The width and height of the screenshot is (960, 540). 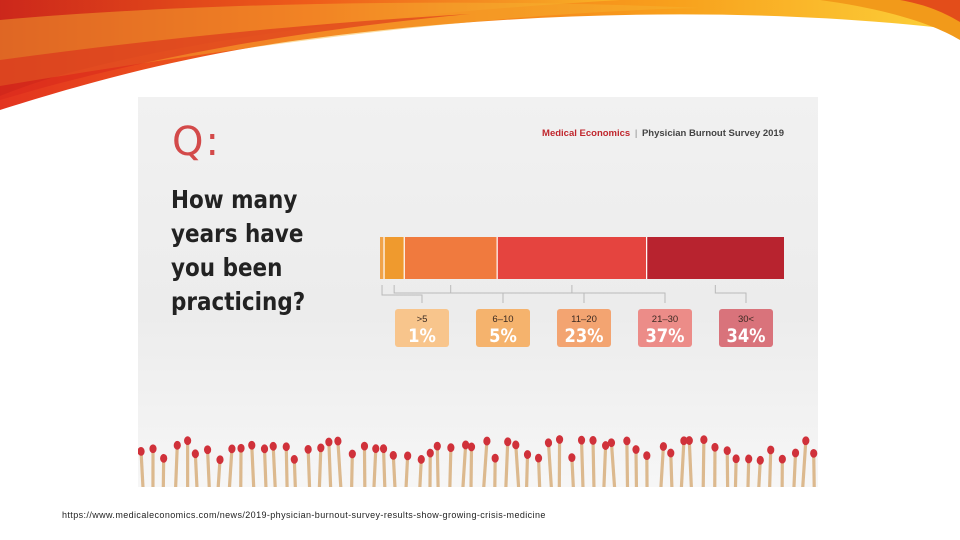 I want to click on value-label: 34%, so click(x=745, y=336).